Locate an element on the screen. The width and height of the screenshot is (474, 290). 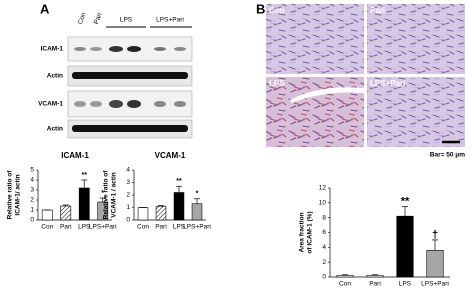
image-label: Con is located at coordinates (277, 10).